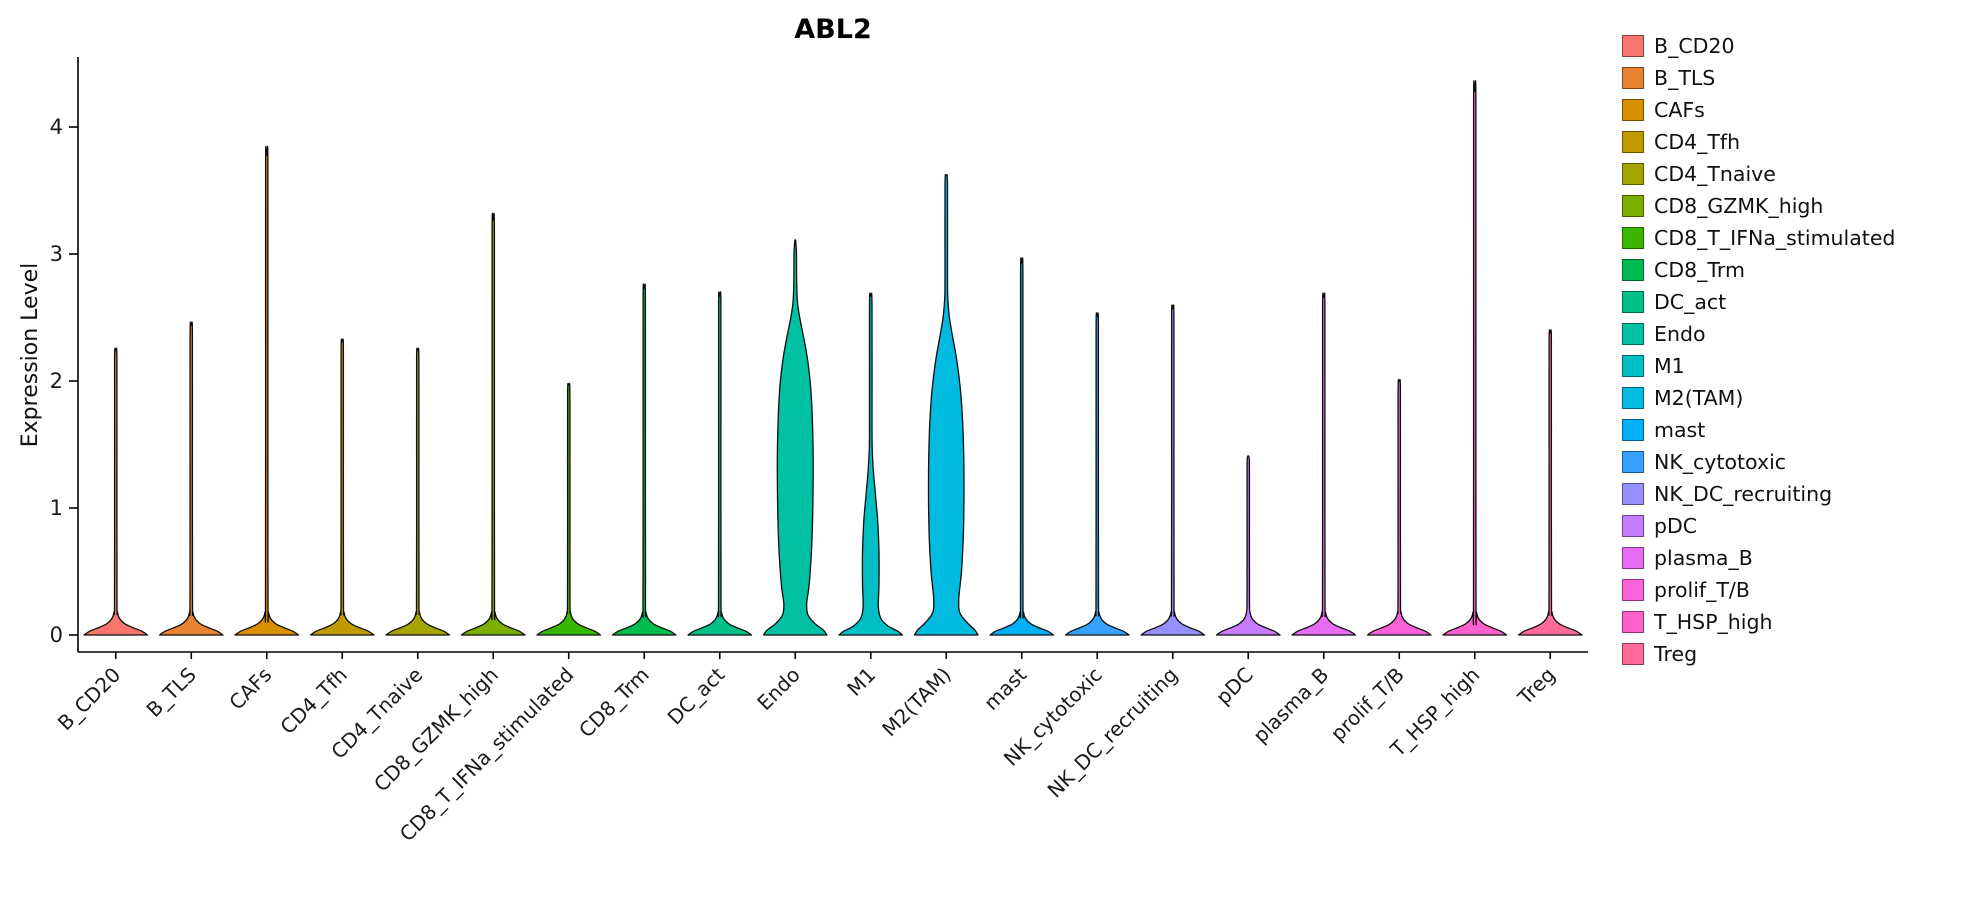  I want to click on violin-NK_cytotoxic, so click(1097, 474).